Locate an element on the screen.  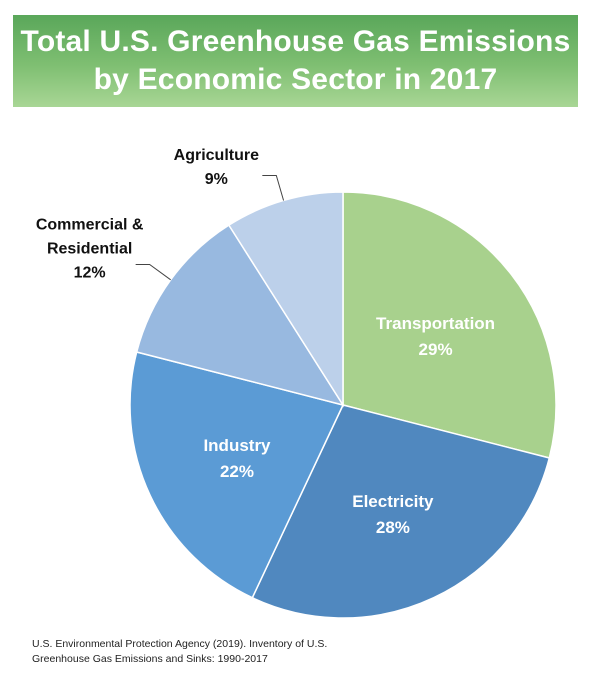
slice-value-agriculture: 9% is located at coordinates (216, 179).